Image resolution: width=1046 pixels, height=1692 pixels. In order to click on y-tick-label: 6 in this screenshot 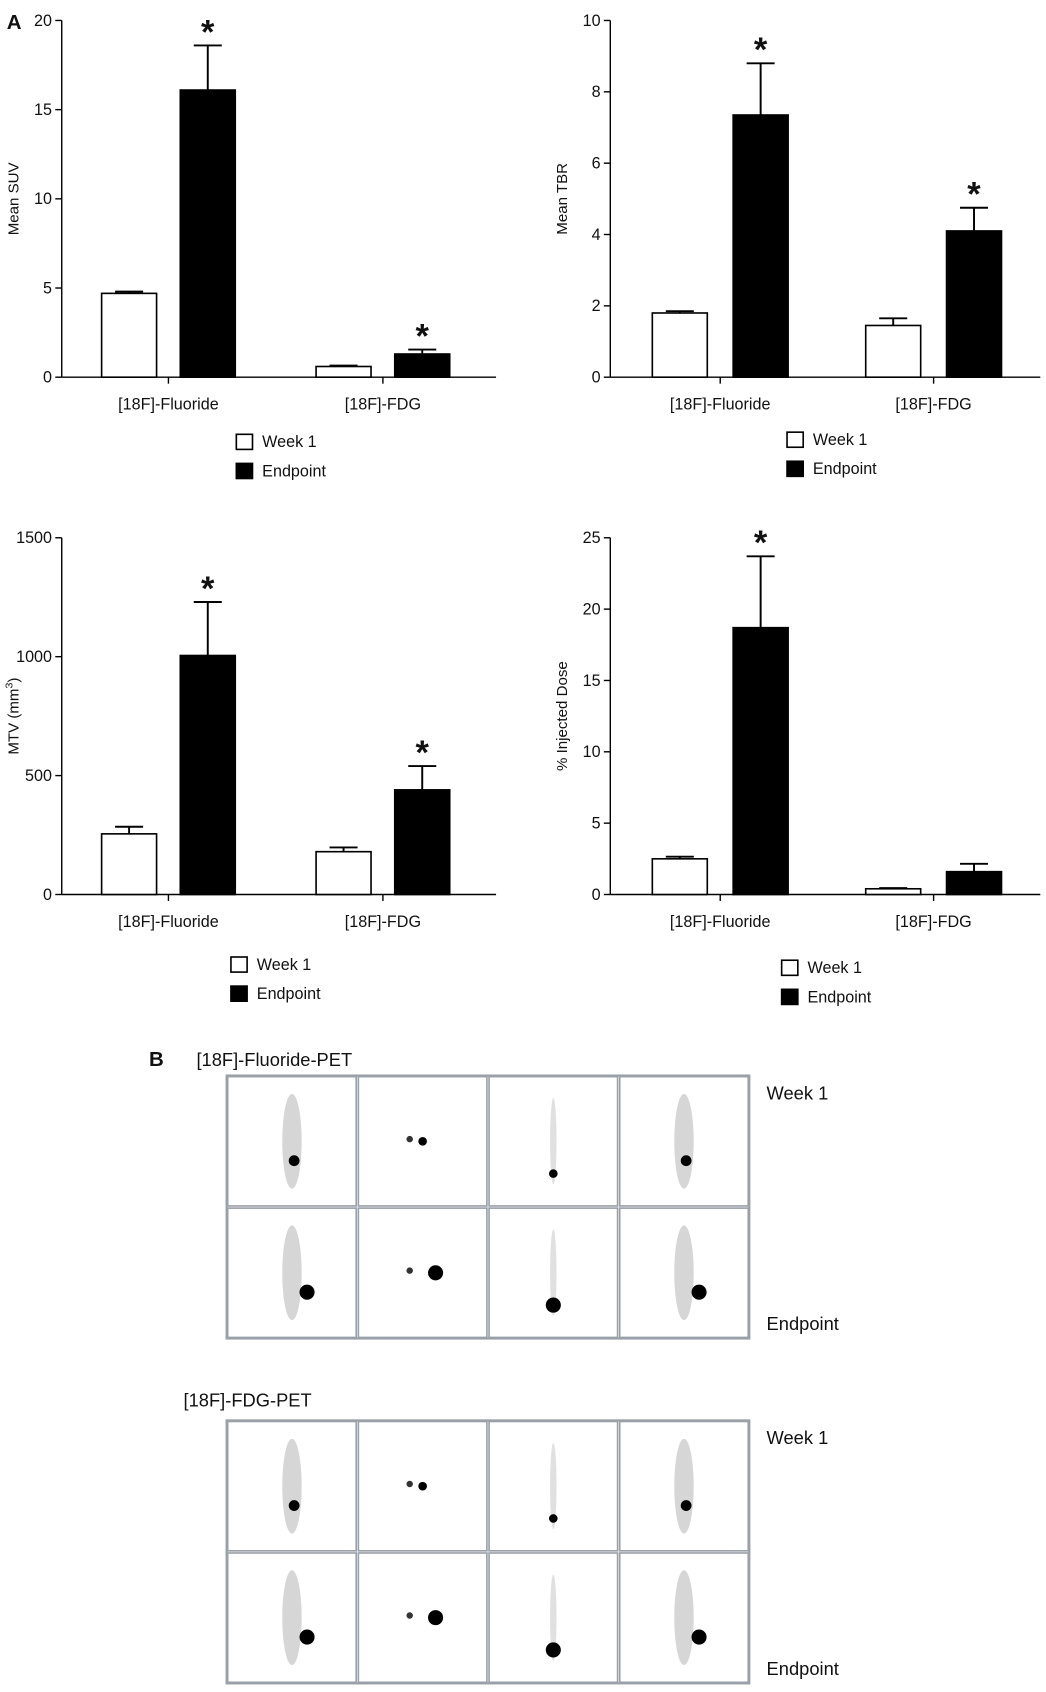, I will do `click(596, 164)`.